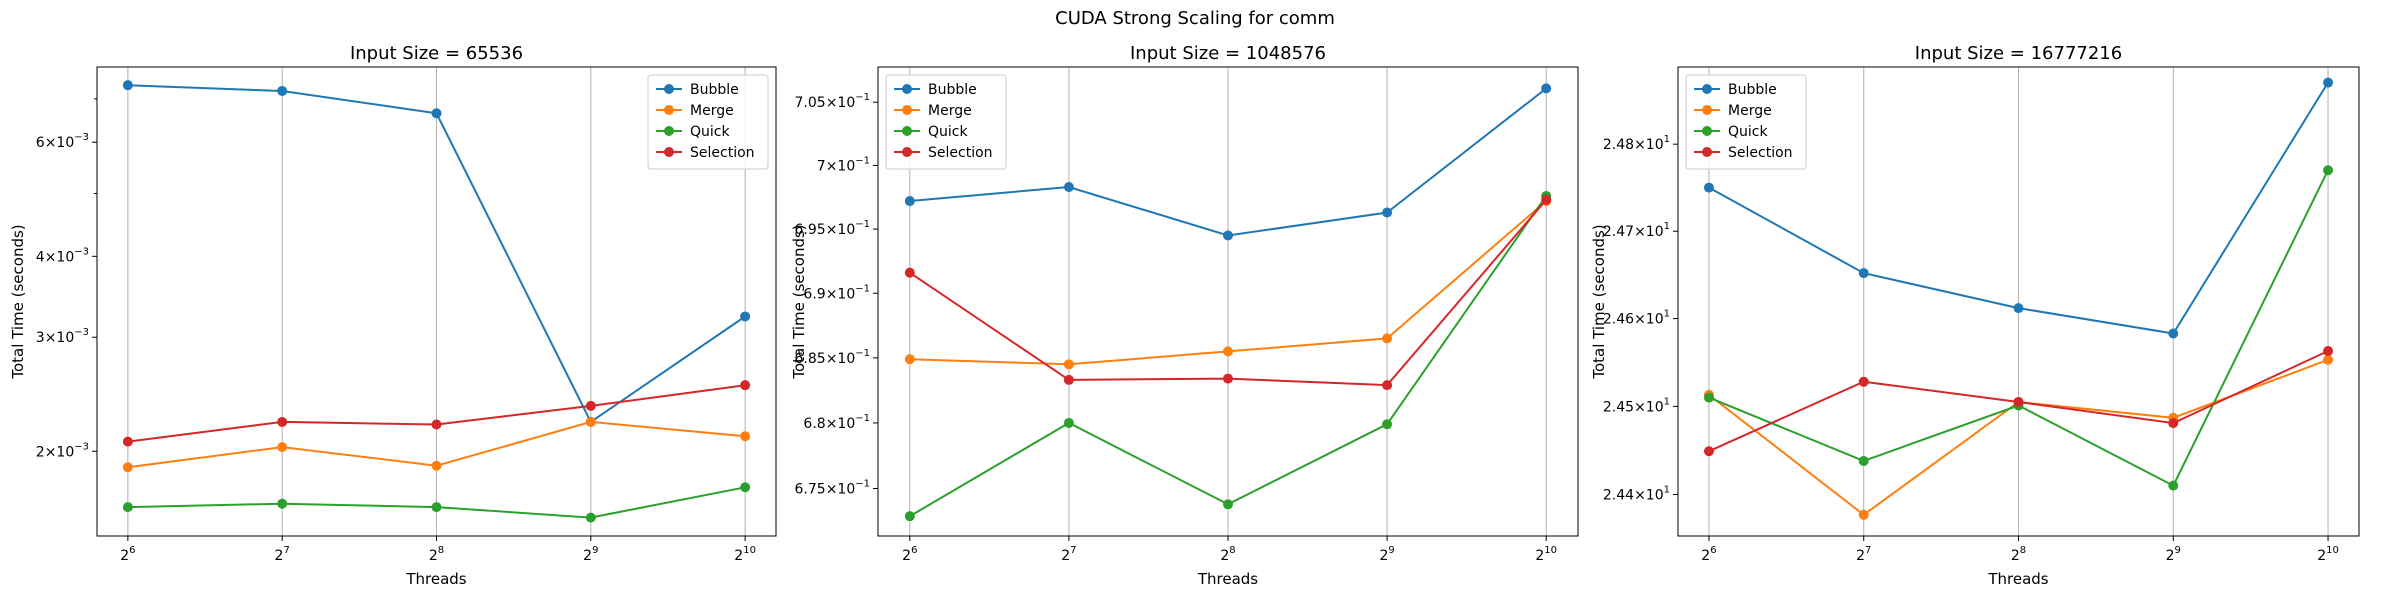  Describe the element at coordinates (810, 359) in the screenshot. I see `tick-mantissa: 6.85` at that location.